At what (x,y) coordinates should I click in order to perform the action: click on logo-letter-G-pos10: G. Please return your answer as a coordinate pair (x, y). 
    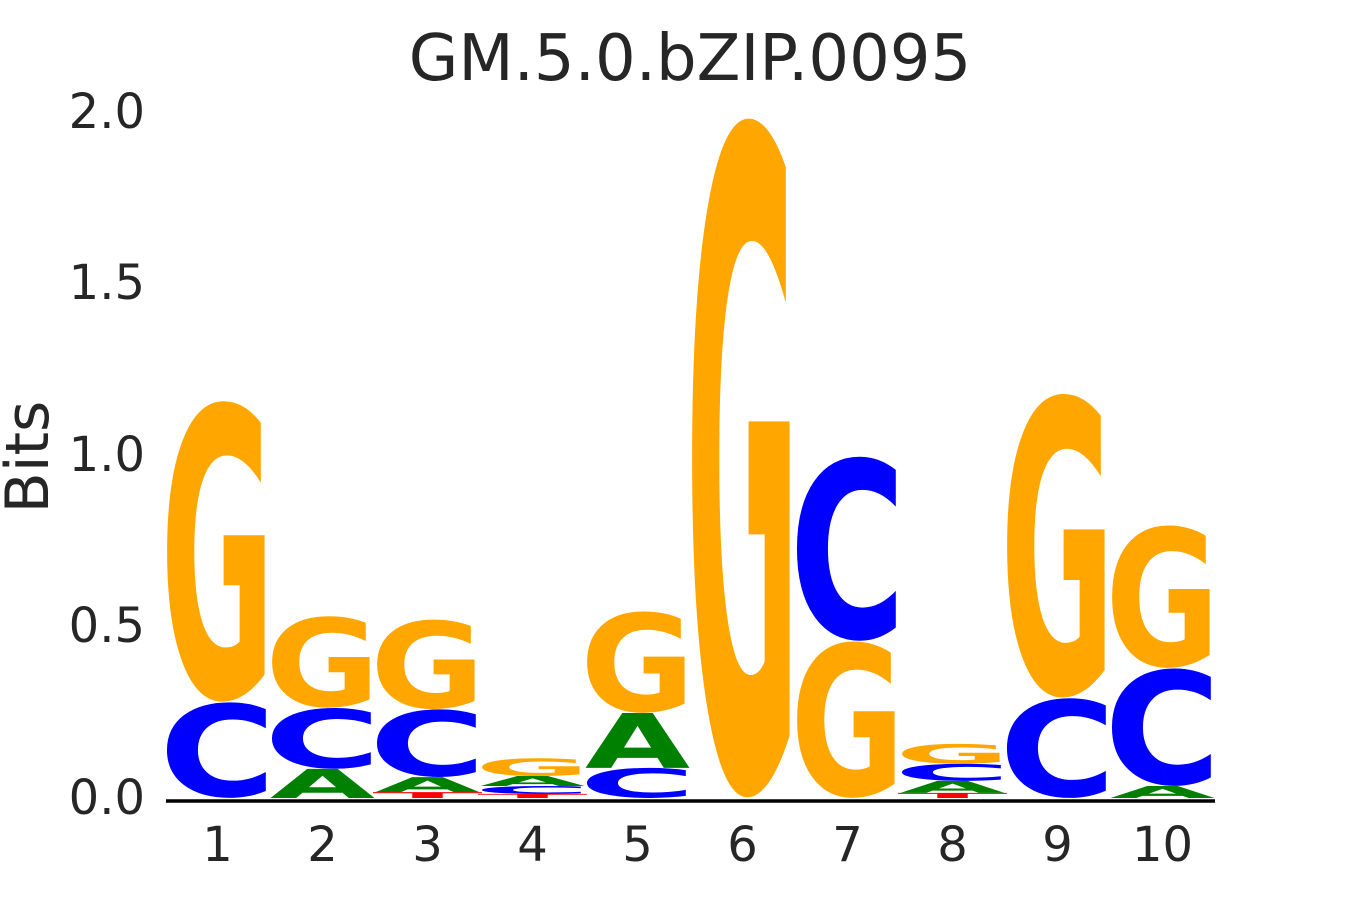
    Looking at the image, I should click on (1162, 600).